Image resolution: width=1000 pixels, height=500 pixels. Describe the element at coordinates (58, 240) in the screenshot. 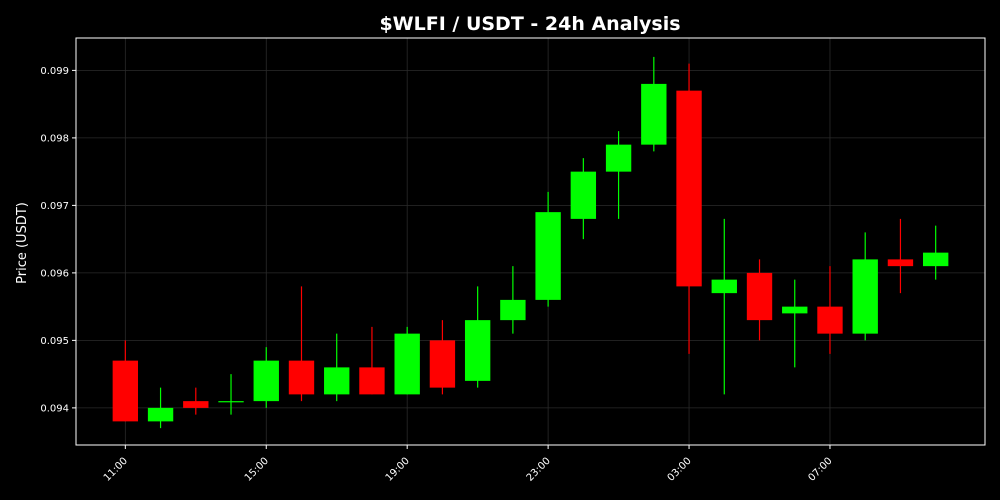

I see `y-axis-ticks: 0.094 0.095 0.096 0.097 0.098 0.099` at that location.